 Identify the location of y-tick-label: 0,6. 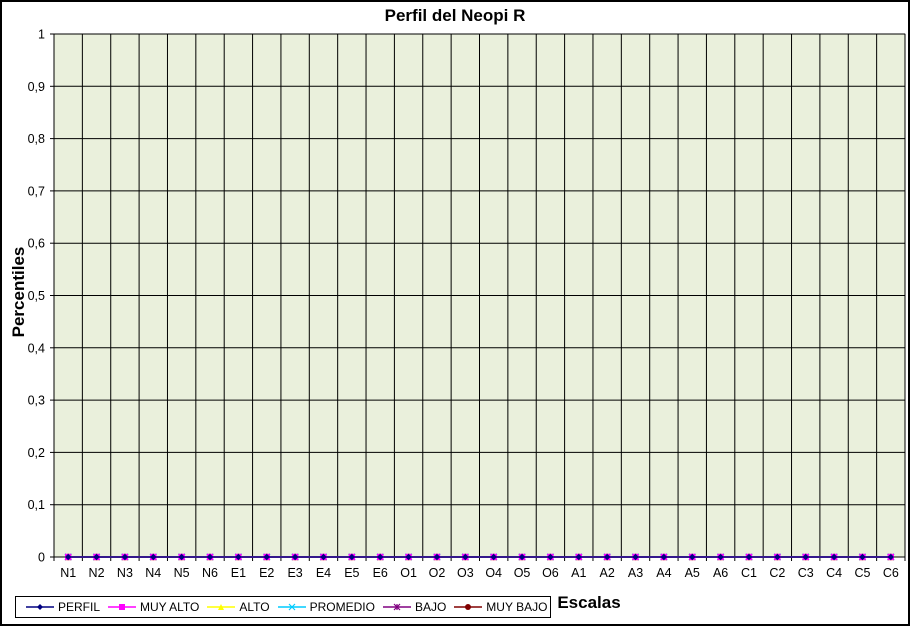
(36, 244).